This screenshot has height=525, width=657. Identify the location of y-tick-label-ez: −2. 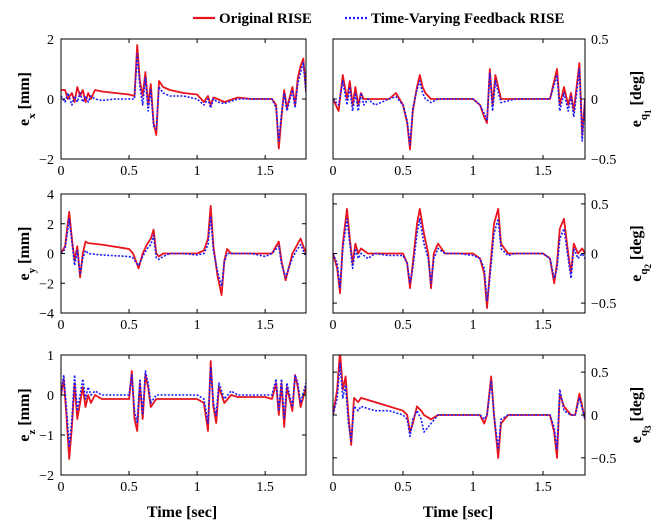
(46, 476).